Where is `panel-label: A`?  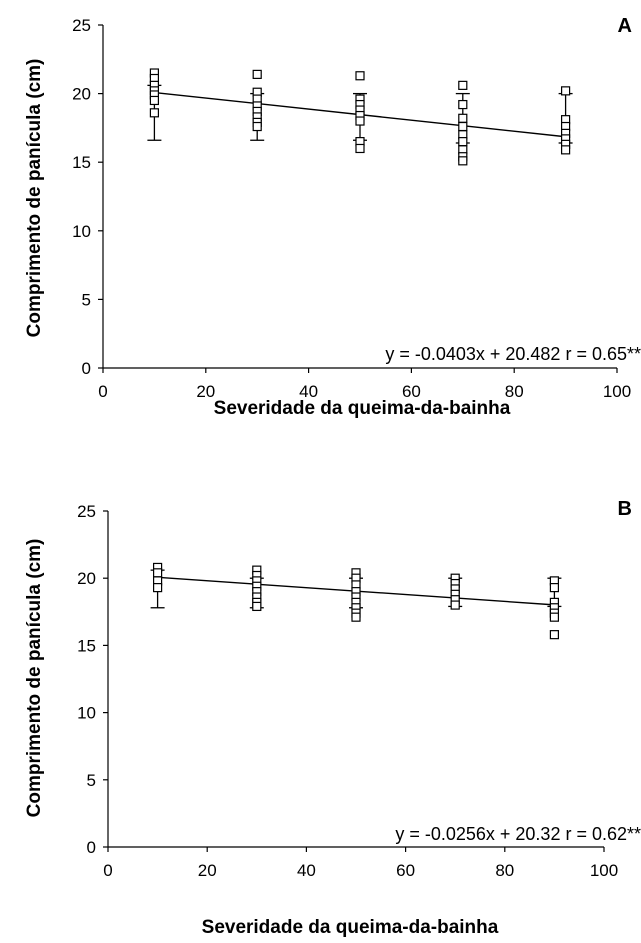 panel-label: A is located at coordinates (625, 26).